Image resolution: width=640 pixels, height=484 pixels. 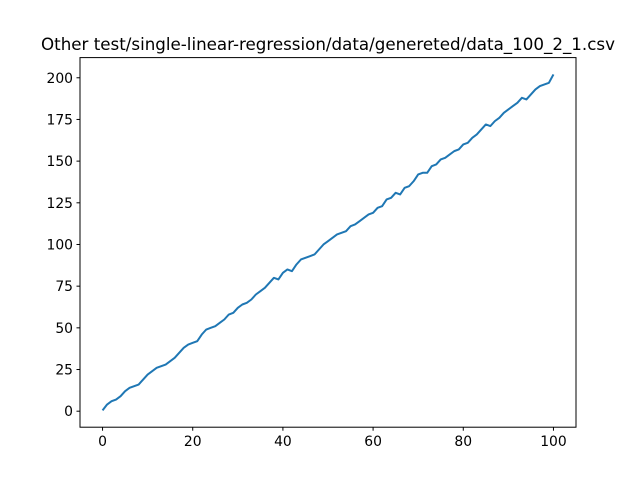 I want to click on y-tick-label: 50, so click(x=64, y=329).